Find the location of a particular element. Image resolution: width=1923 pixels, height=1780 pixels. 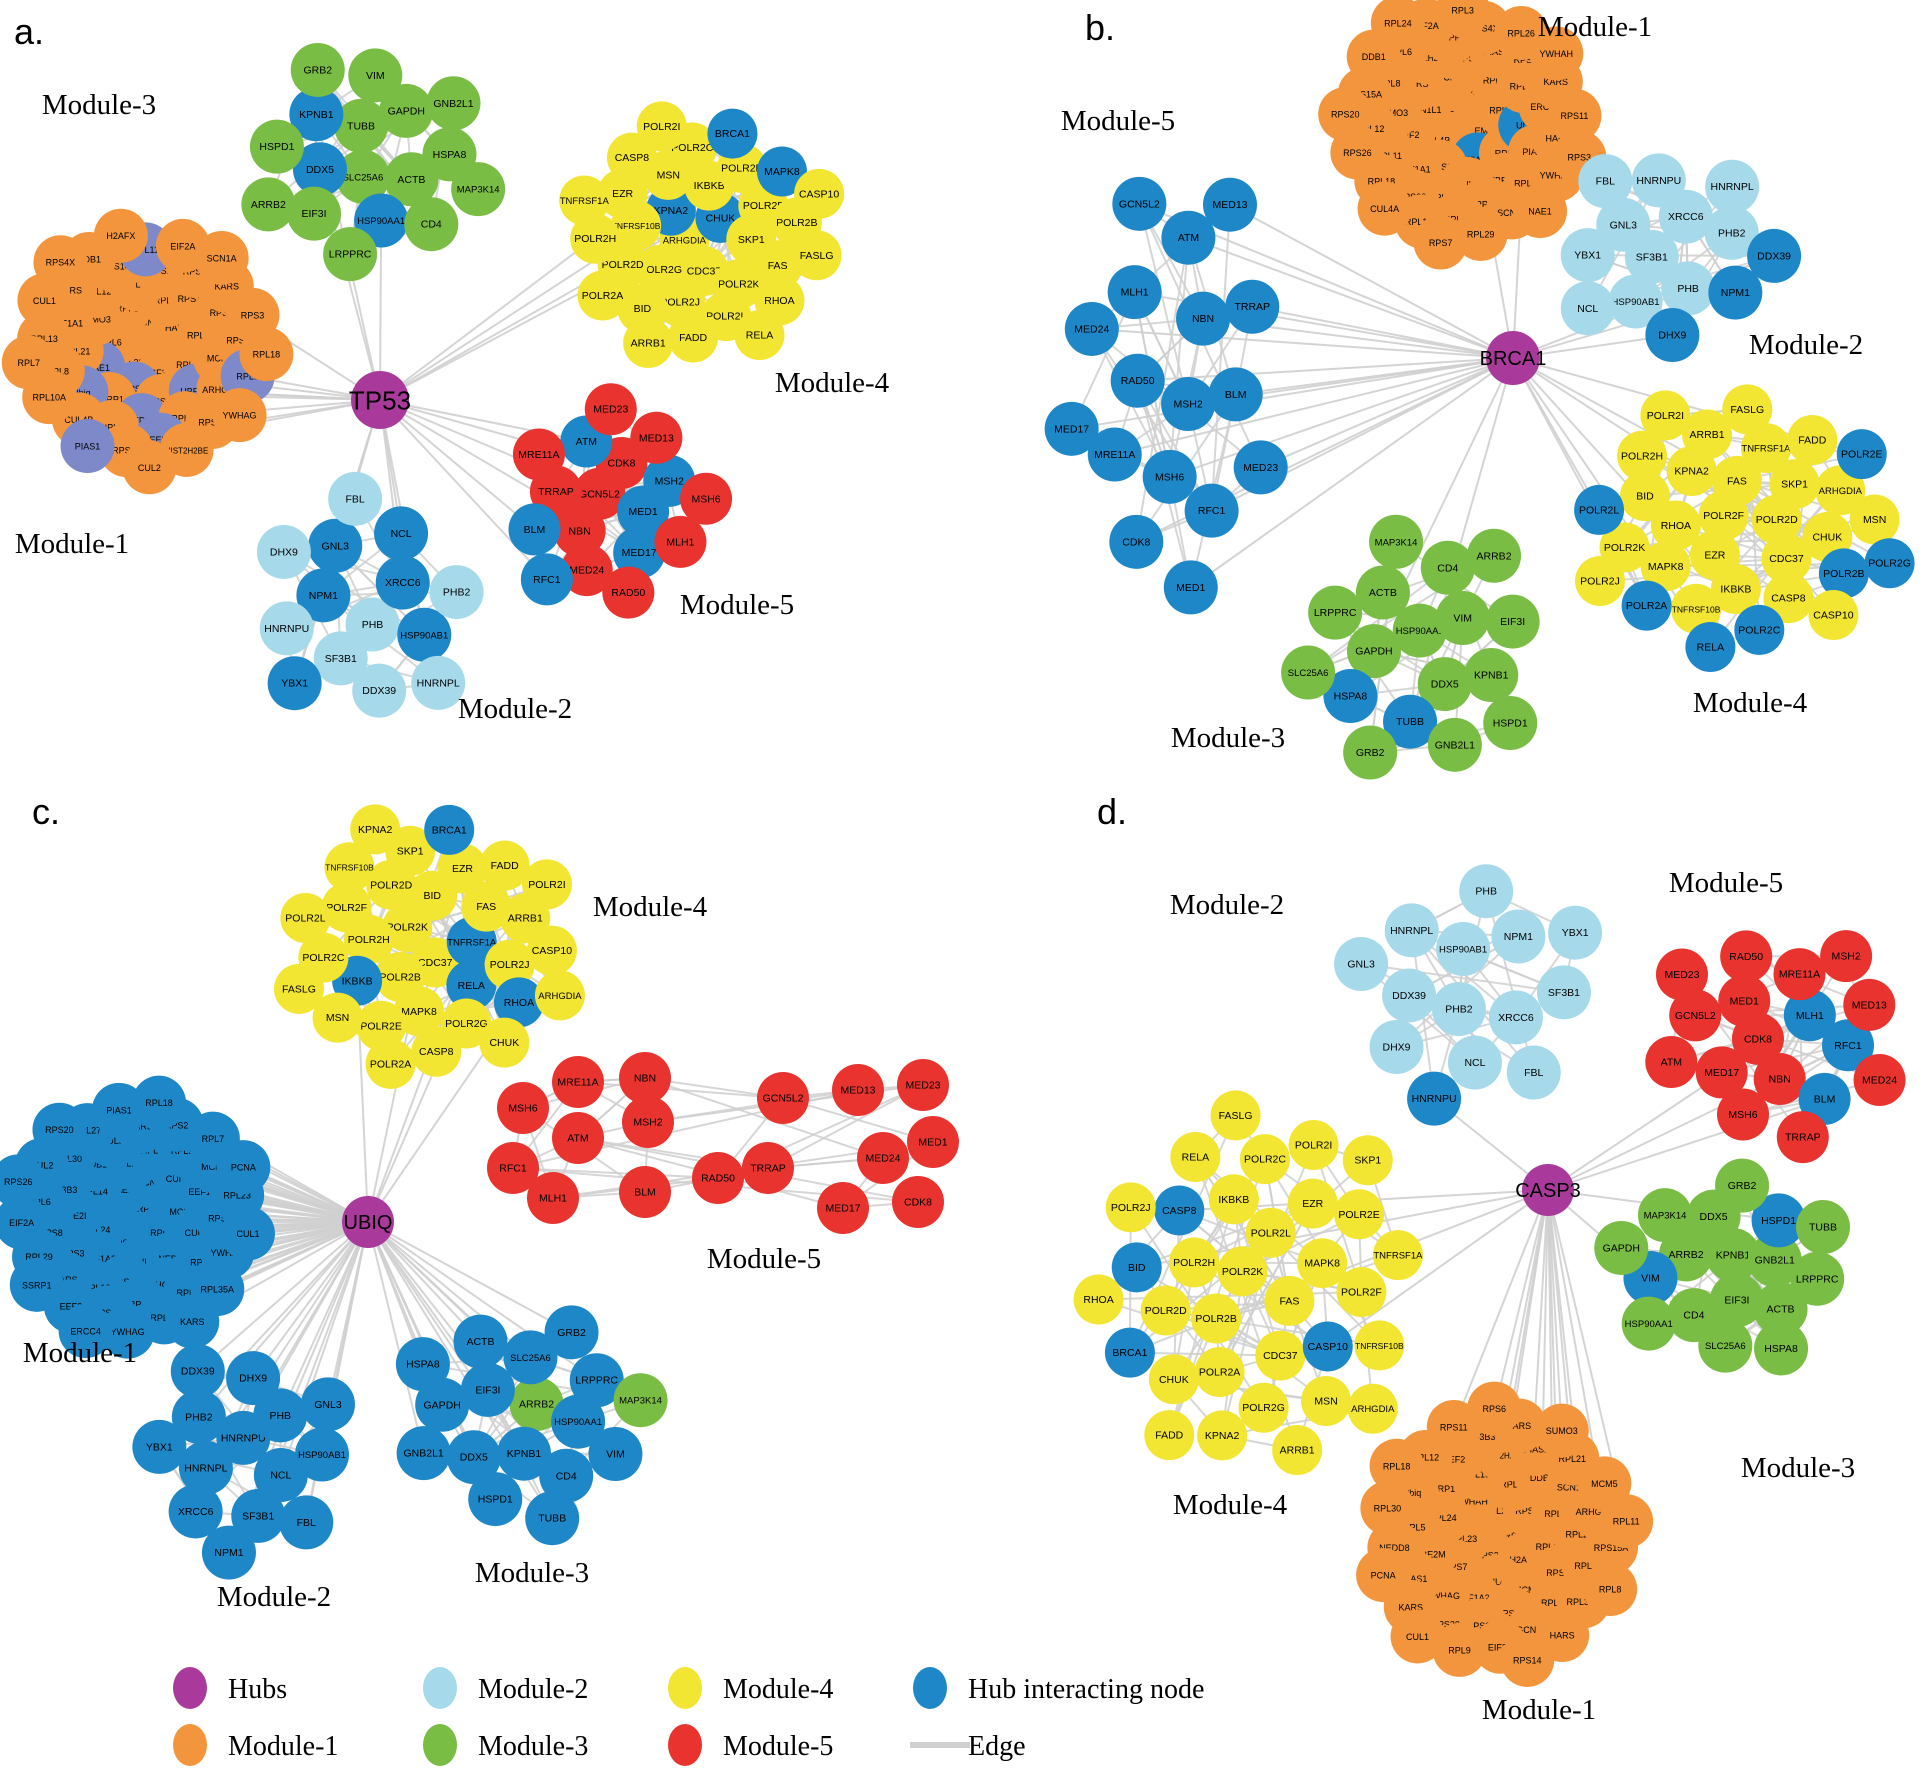

node-NCL is located at coordinates (1475, 1063).